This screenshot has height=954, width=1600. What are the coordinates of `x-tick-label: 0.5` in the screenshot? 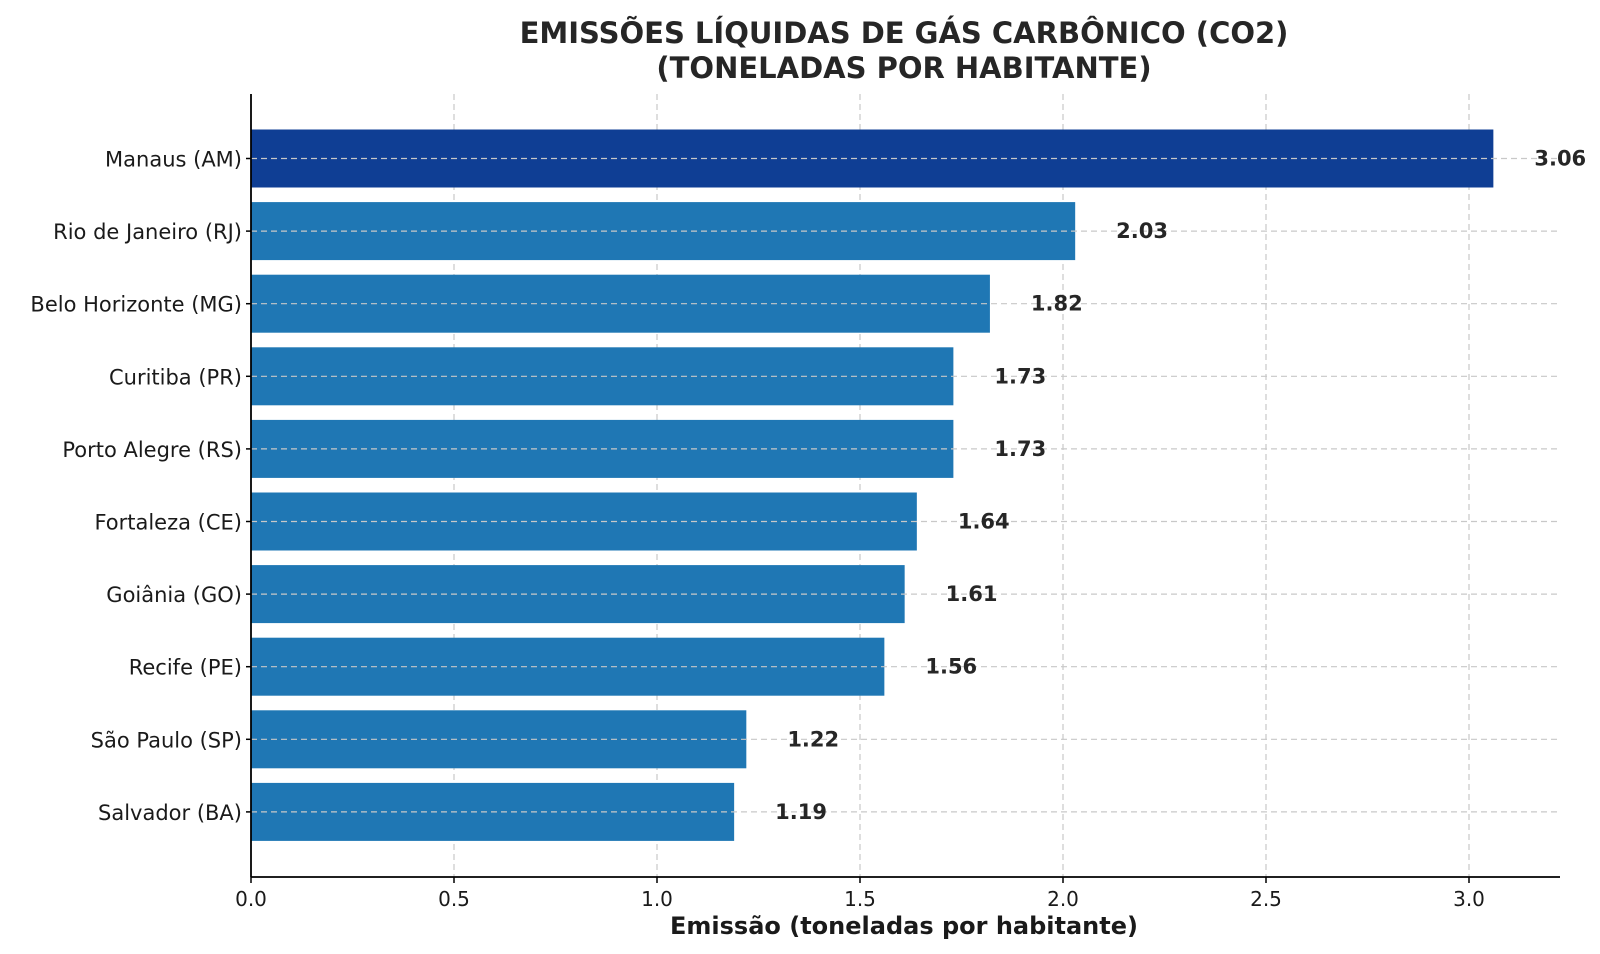 It's located at (454, 899).